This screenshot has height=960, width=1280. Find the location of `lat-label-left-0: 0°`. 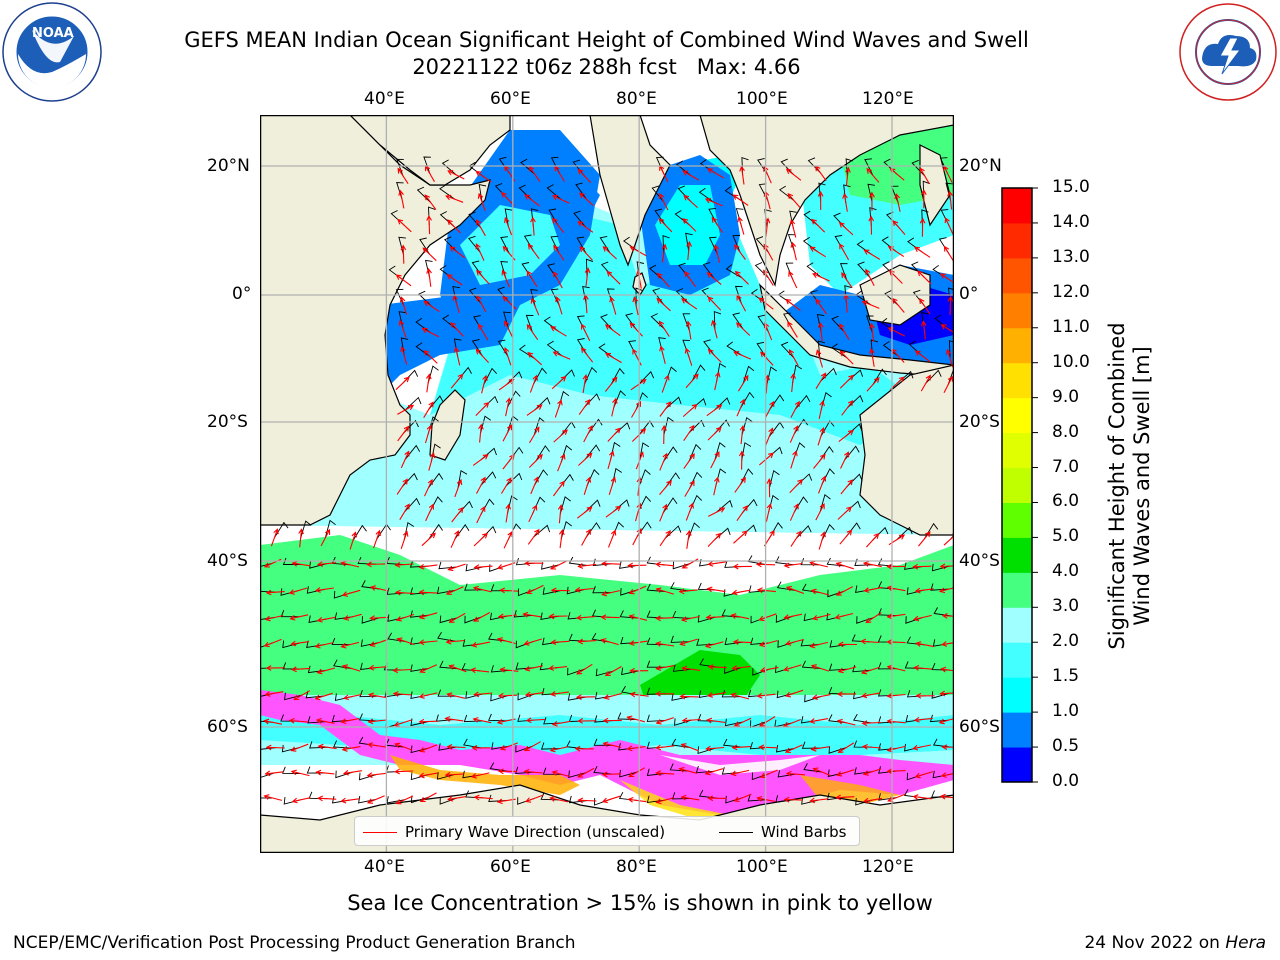

lat-label-left-0: 0° is located at coordinates (242, 294).